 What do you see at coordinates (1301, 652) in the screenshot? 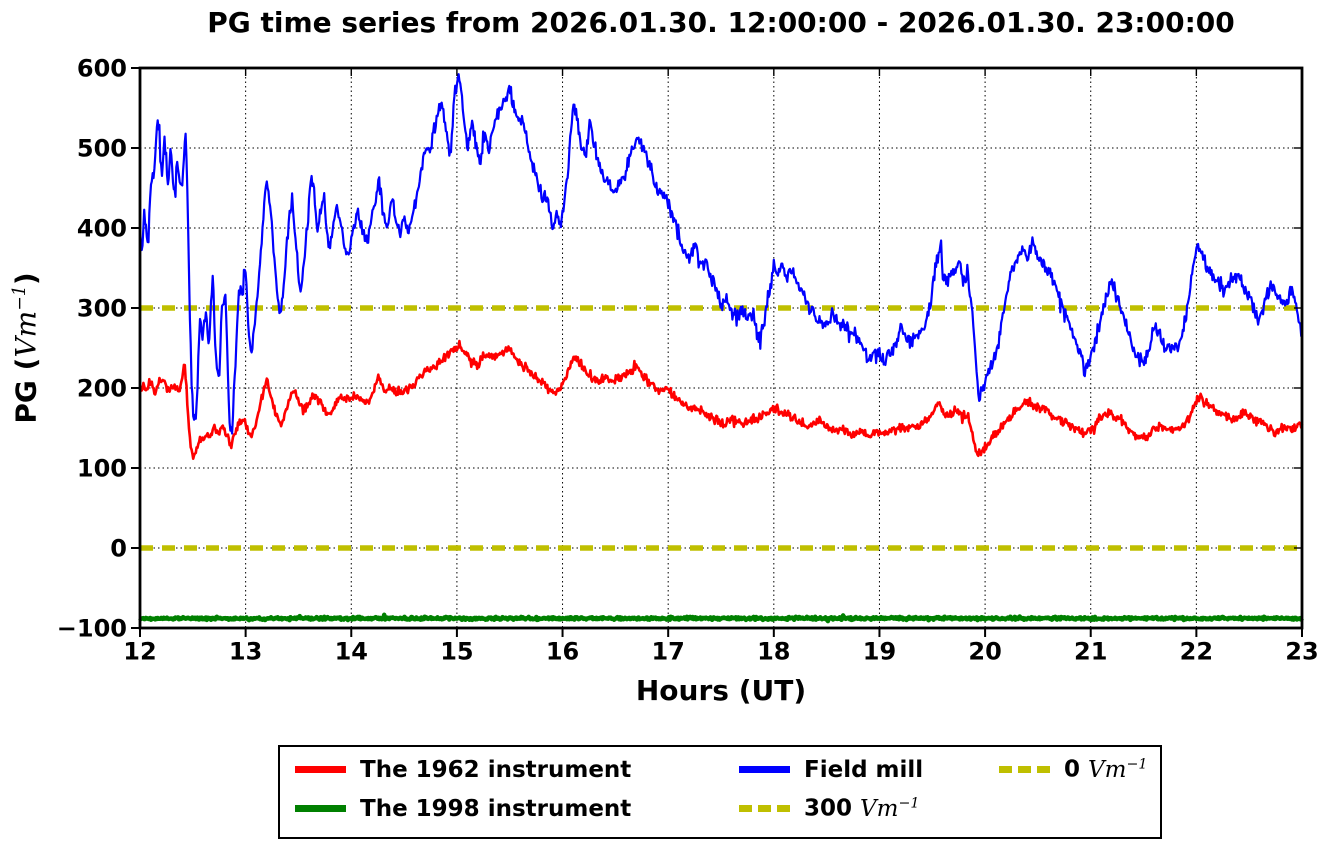
I see `x-tick-label: 23` at bounding box center [1301, 652].